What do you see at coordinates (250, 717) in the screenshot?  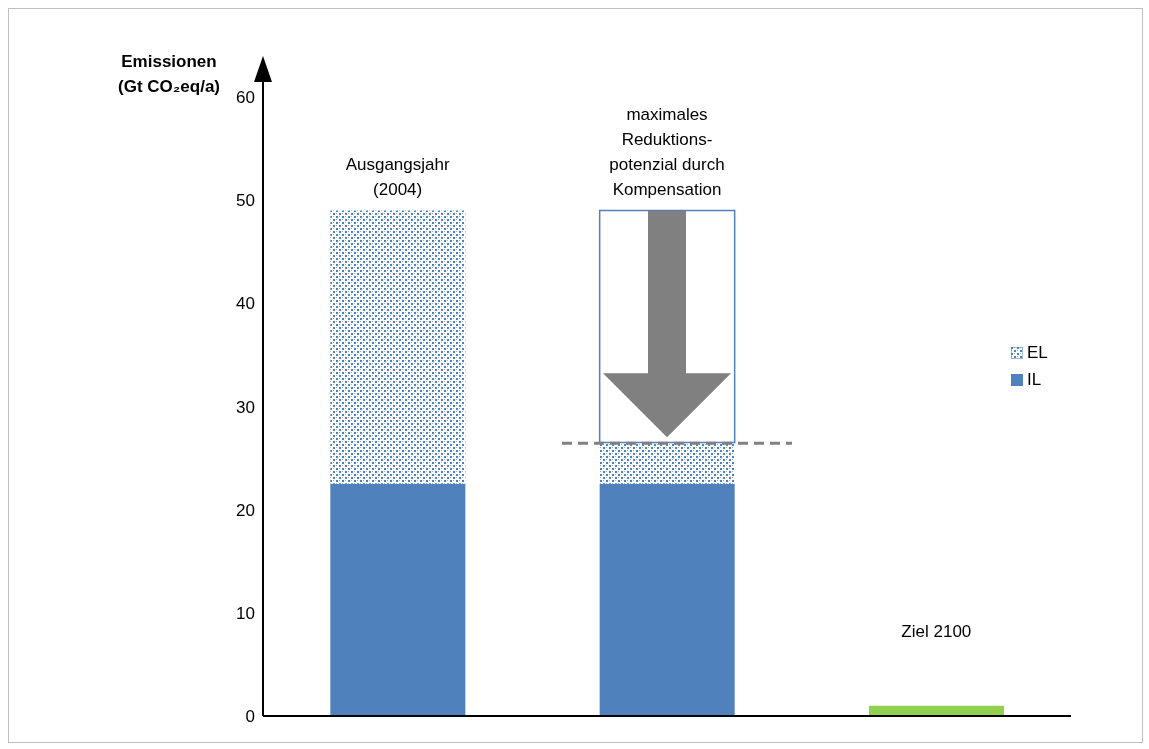 I see `y-tick-label: 0` at bounding box center [250, 717].